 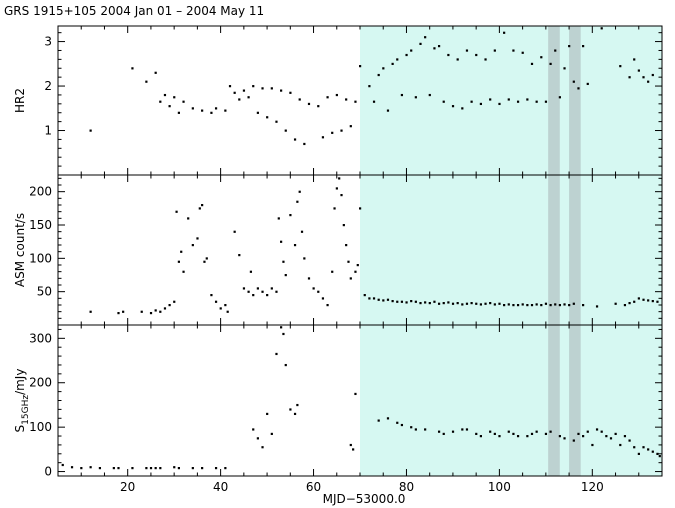 I want to click on y-tick-label: 0, so click(x=48, y=472).